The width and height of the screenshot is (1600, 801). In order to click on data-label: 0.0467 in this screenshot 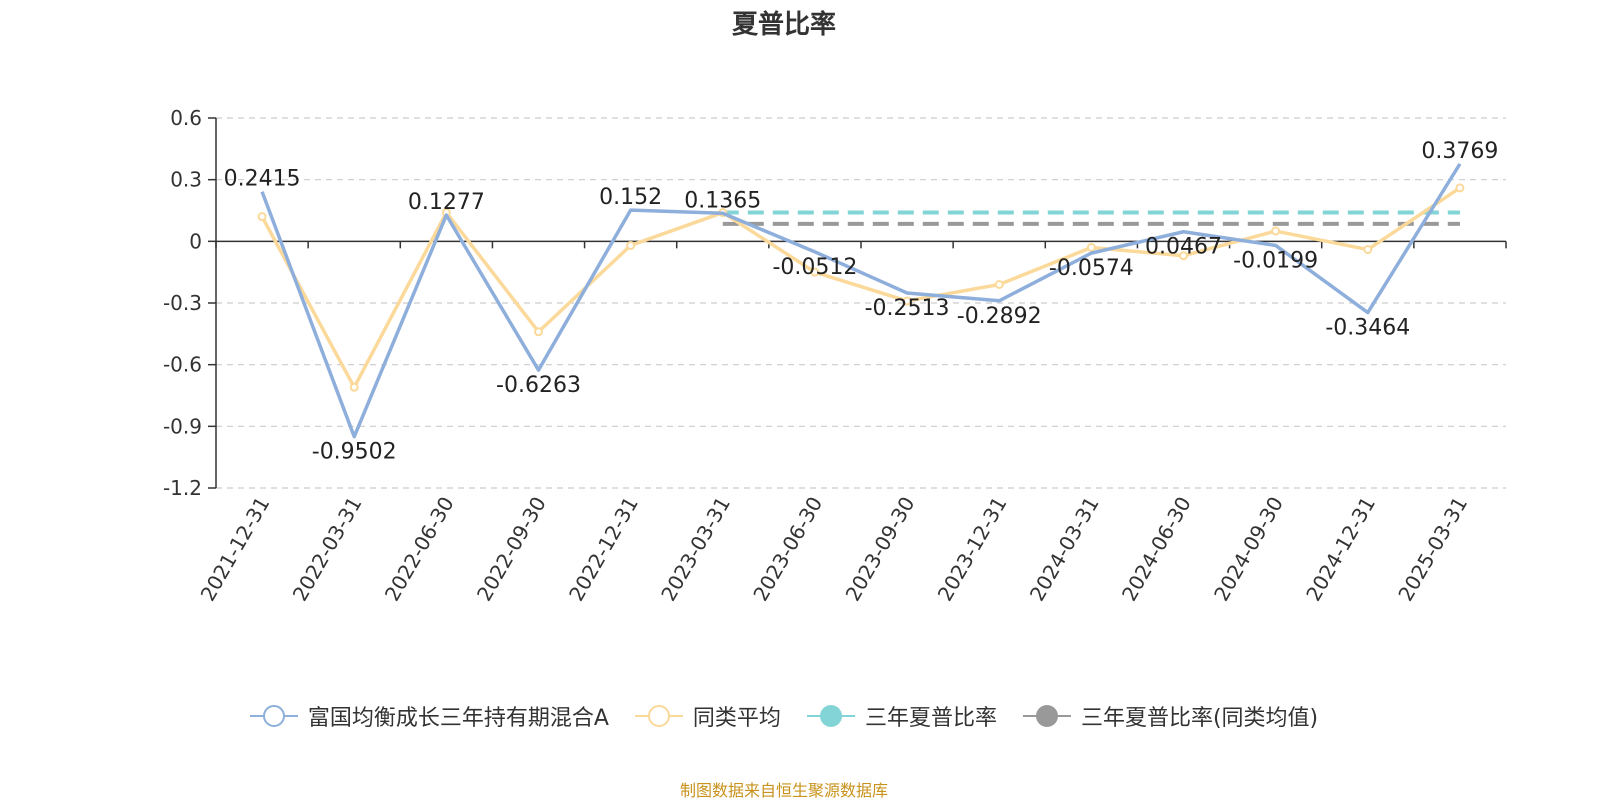, I will do `click(1183, 247)`.